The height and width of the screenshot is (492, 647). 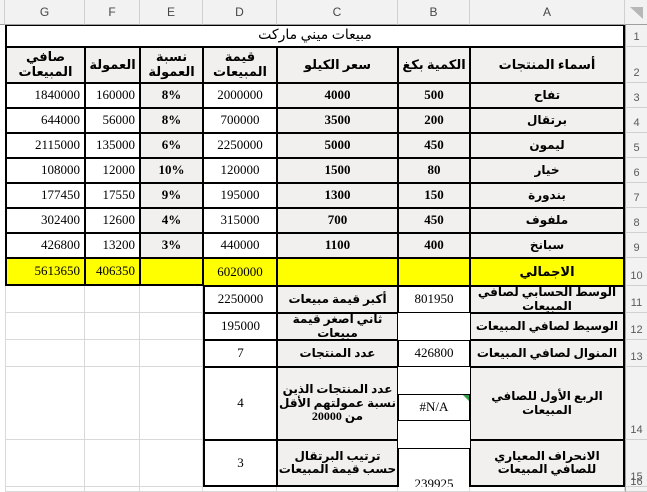 I want to click on cell-price: 1100, so click(x=337, y=245).